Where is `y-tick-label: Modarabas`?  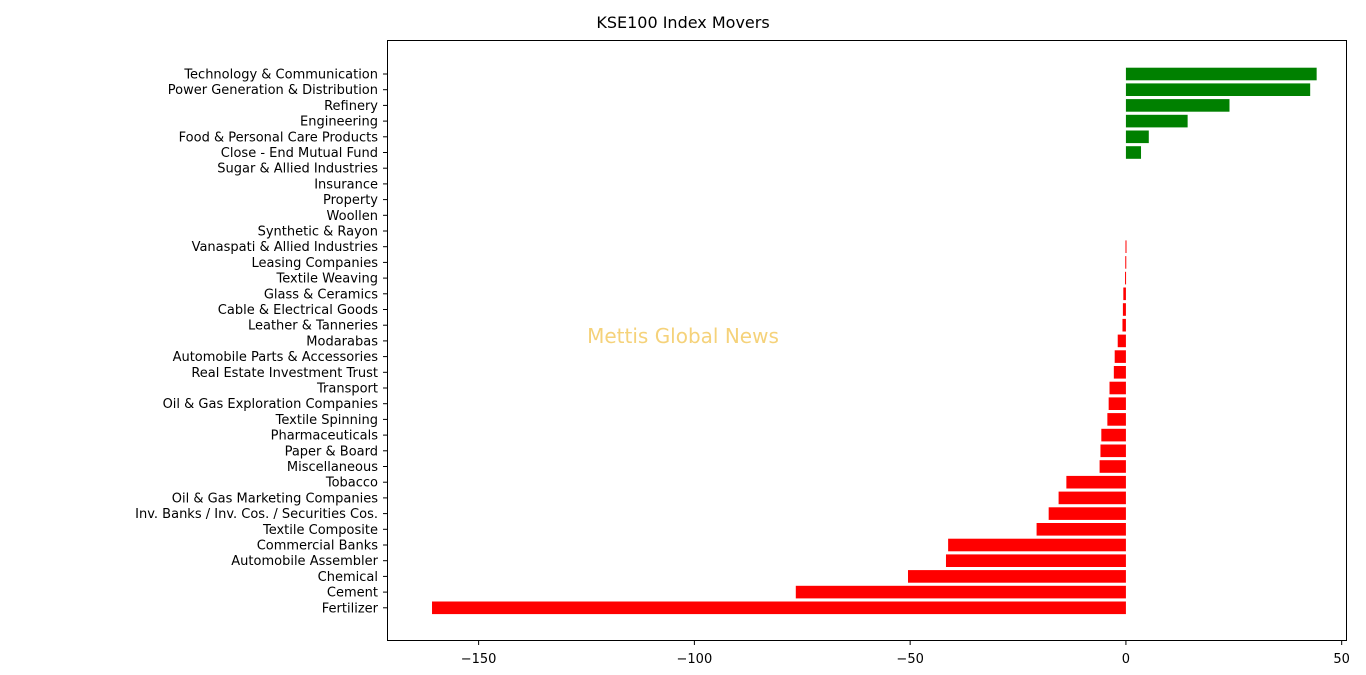
y-tick-label: Modarabas is located at coordinates (342, 341).